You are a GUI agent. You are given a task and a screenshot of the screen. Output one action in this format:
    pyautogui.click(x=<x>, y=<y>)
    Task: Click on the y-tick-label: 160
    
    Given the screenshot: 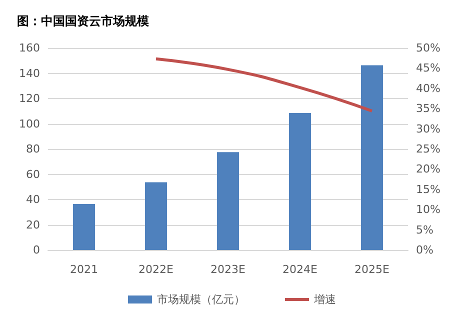 What is the action you would take?
    pyautogui.click(x=29, y=48)
    